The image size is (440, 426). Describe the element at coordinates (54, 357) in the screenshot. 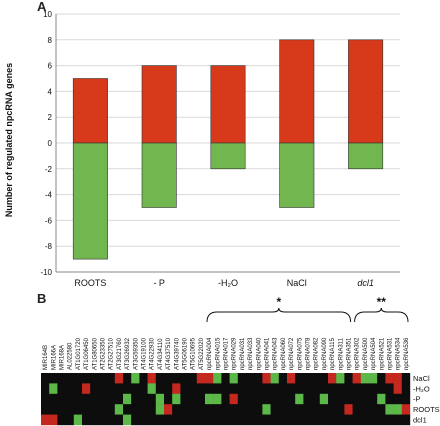

I see `column-label: MIR166A` at that location.